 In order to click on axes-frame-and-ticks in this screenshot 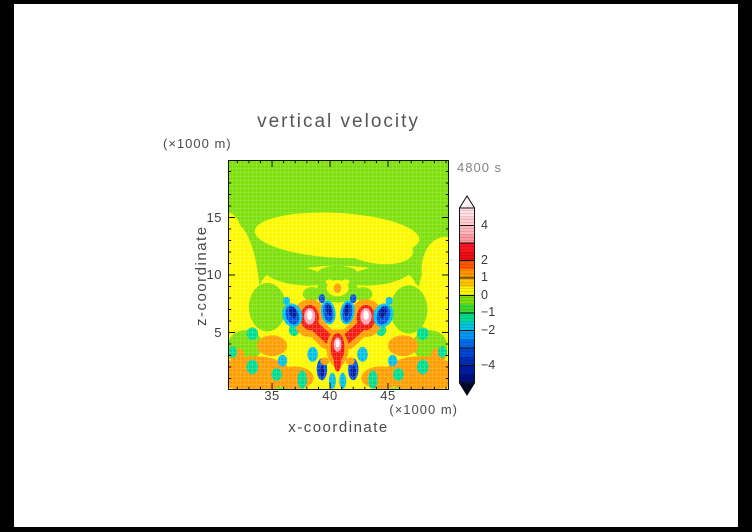, I will do `click(338, 275)`.